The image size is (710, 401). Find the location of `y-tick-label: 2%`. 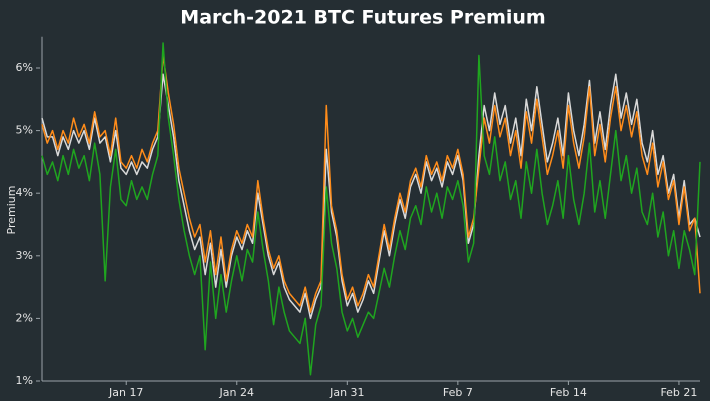

y-tick-label: 2% is located at coordinates (24, 317).